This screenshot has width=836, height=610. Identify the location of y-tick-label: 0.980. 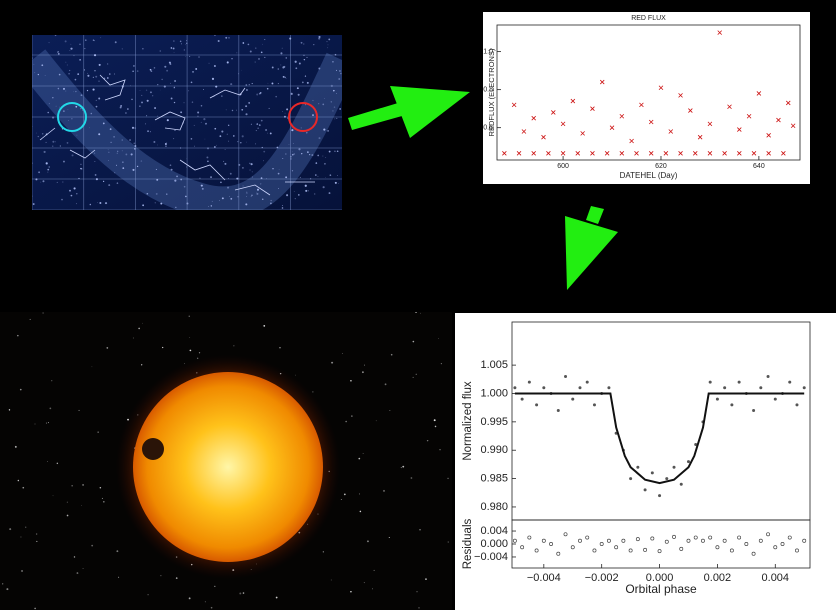
(494, 507).